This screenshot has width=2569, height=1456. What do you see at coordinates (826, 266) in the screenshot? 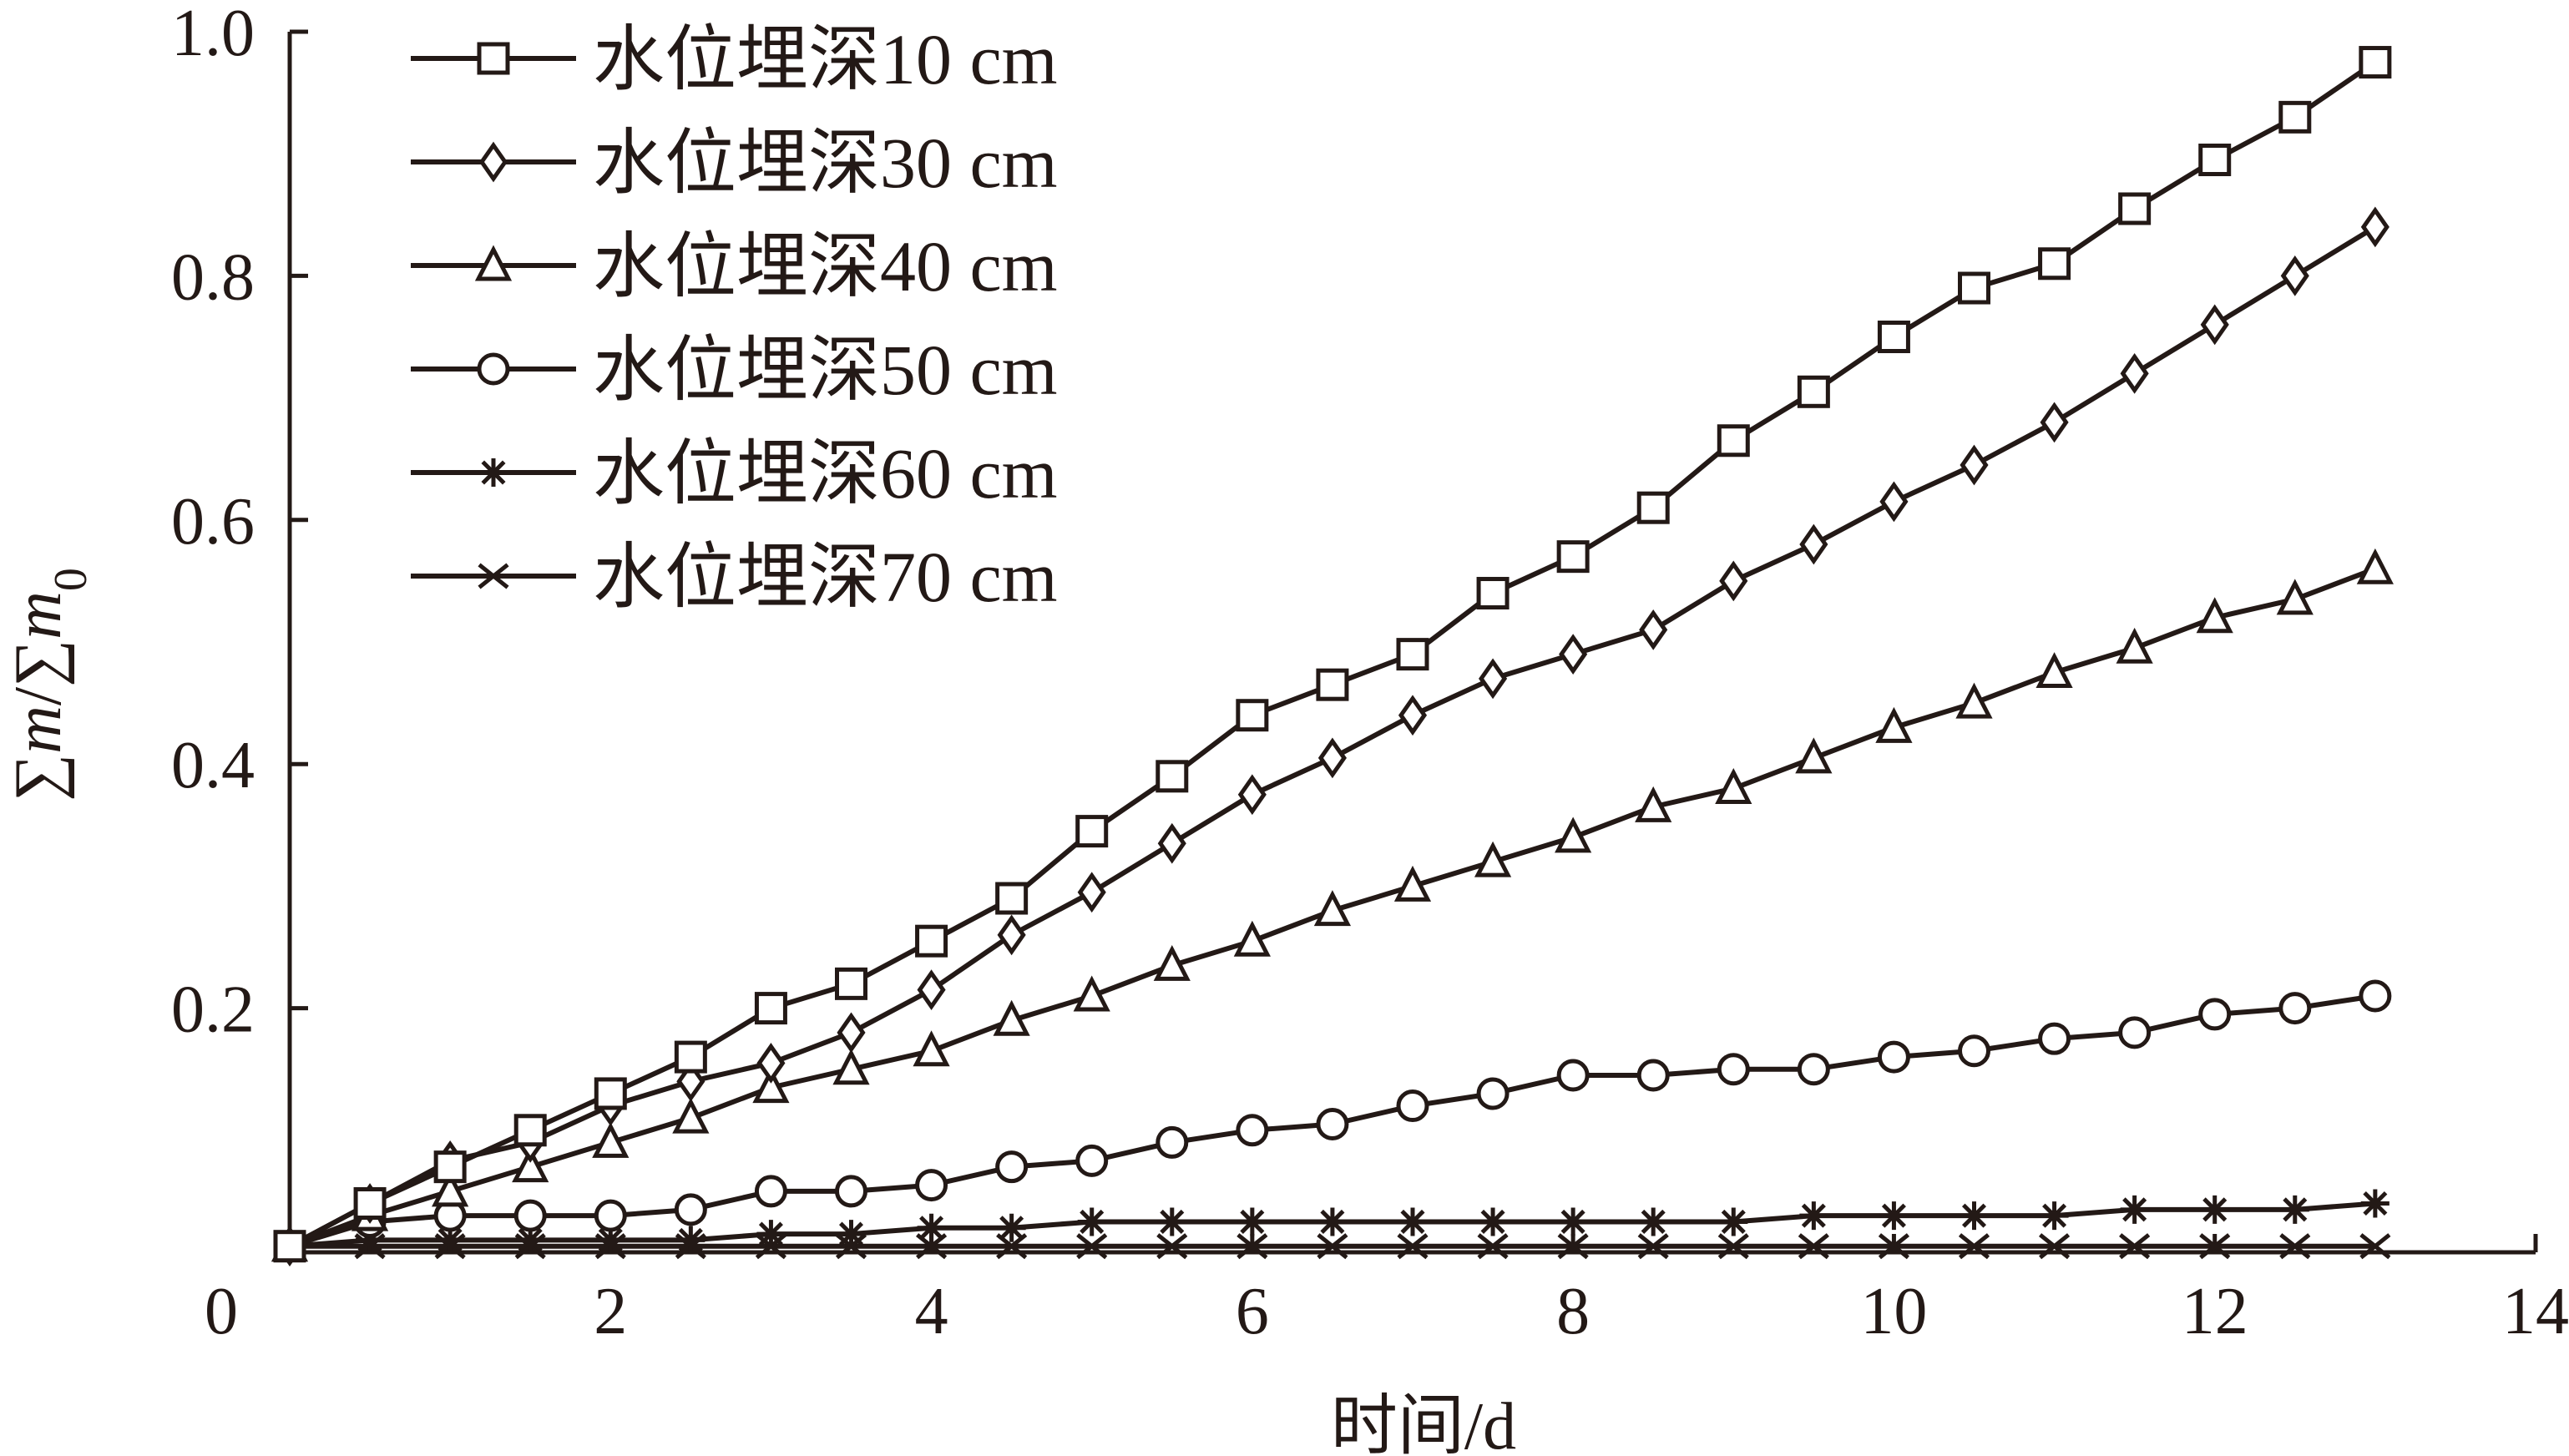
I see `legend-label: 水位埋深40 cm` at bounding box center [826, 266].